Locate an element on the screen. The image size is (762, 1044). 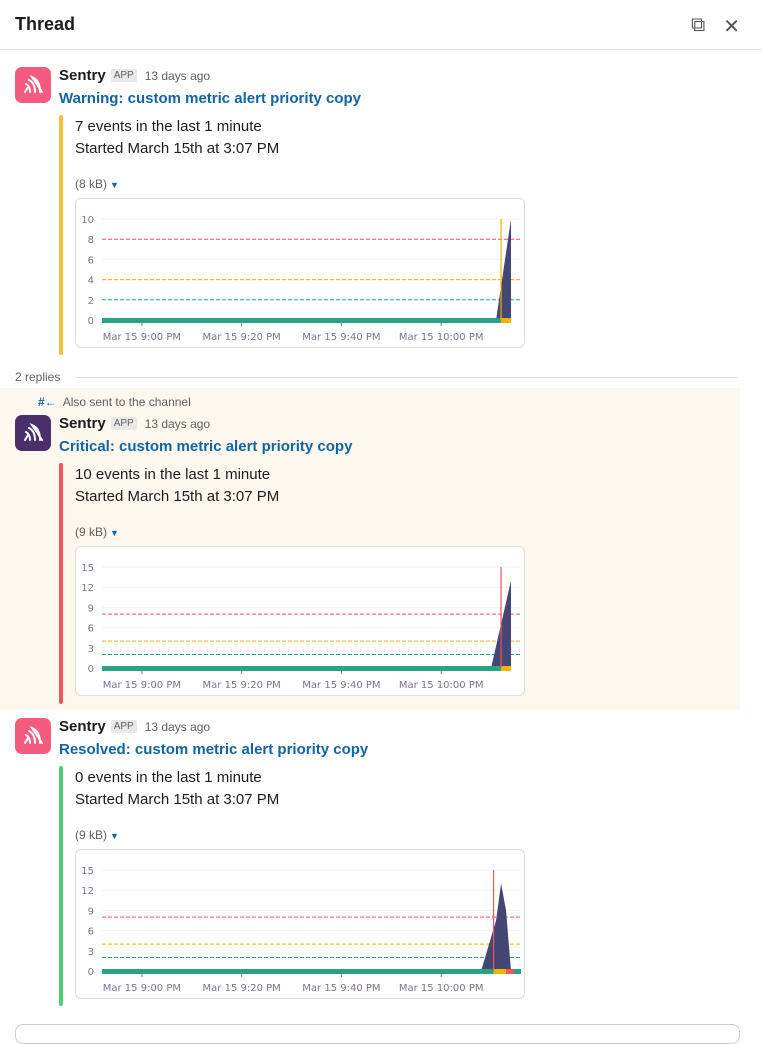
thread-title: Thread is located at coordinates (45, 24).